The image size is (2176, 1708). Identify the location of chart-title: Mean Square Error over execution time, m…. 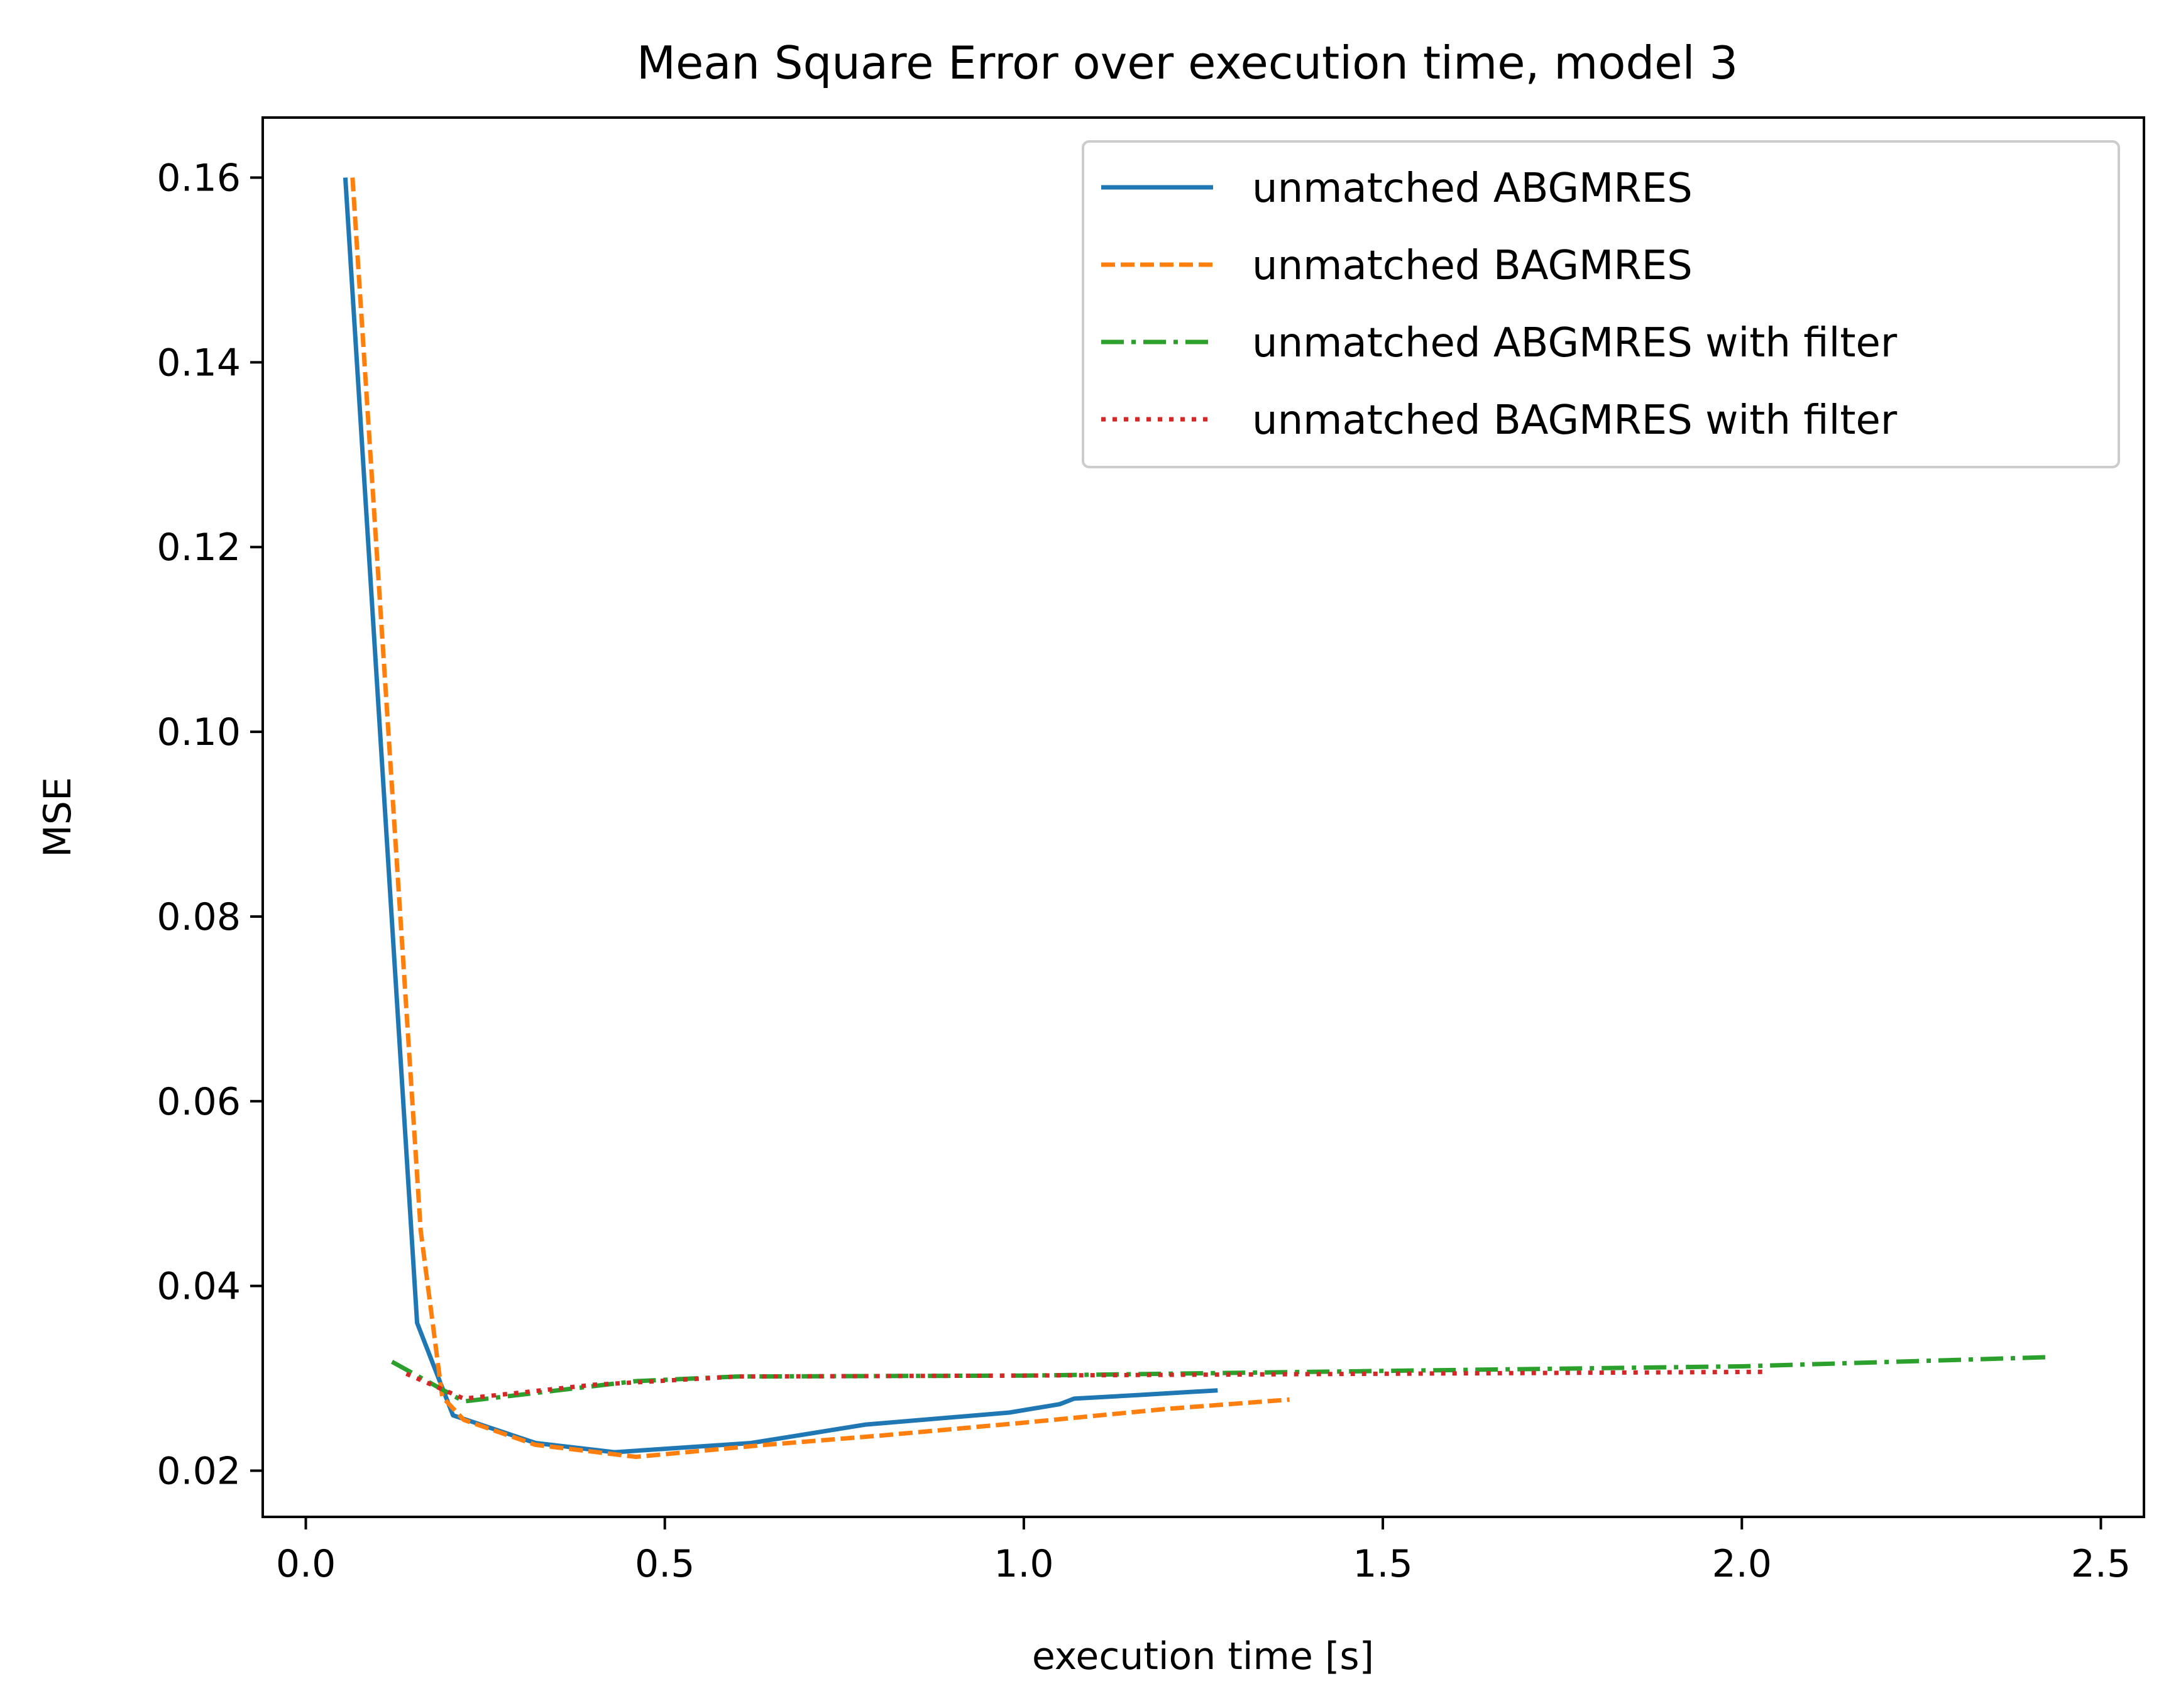
(1187, 63).